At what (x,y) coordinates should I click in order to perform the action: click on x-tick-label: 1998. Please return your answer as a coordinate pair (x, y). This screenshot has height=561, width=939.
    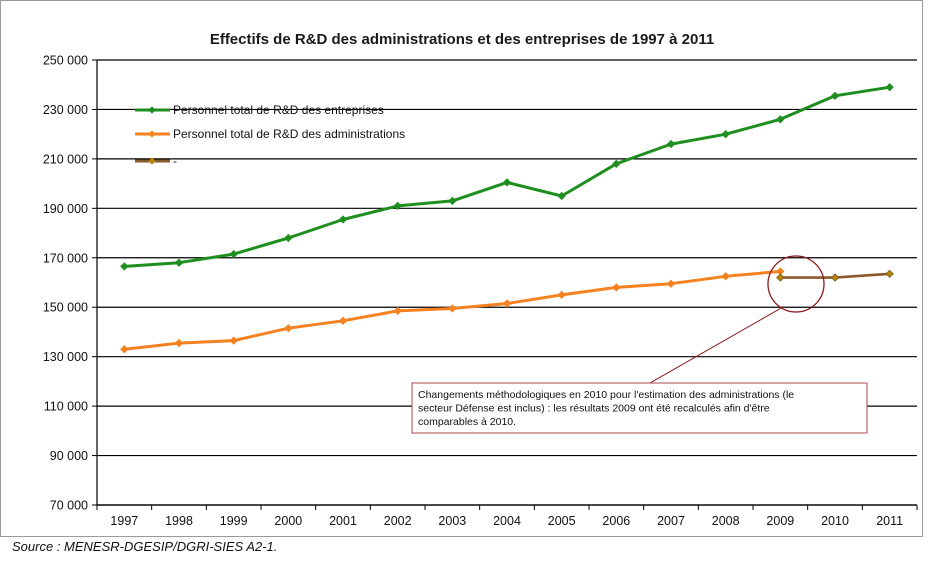
    Looking at the image, I should click on (179, 521).